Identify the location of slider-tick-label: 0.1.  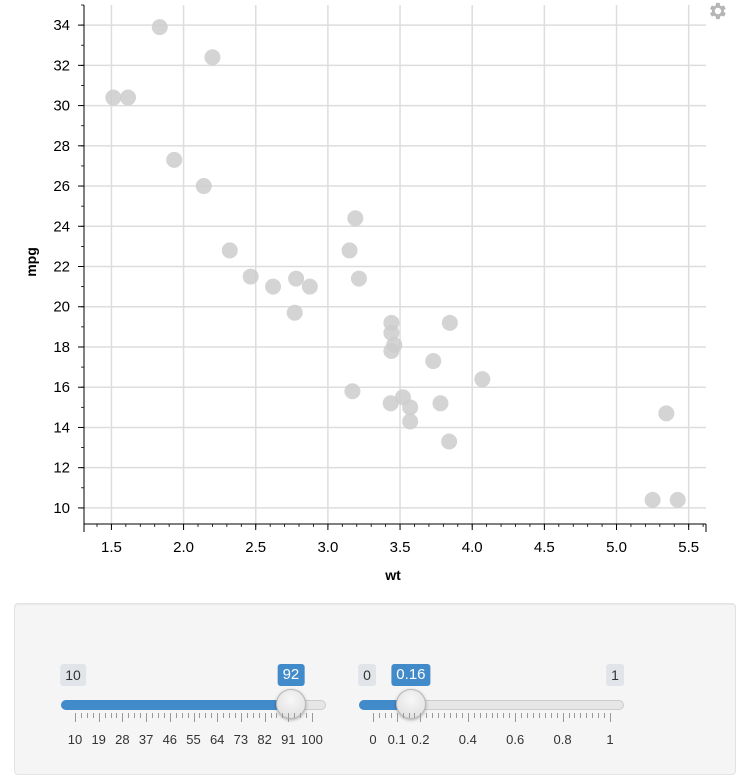
(396, 739).